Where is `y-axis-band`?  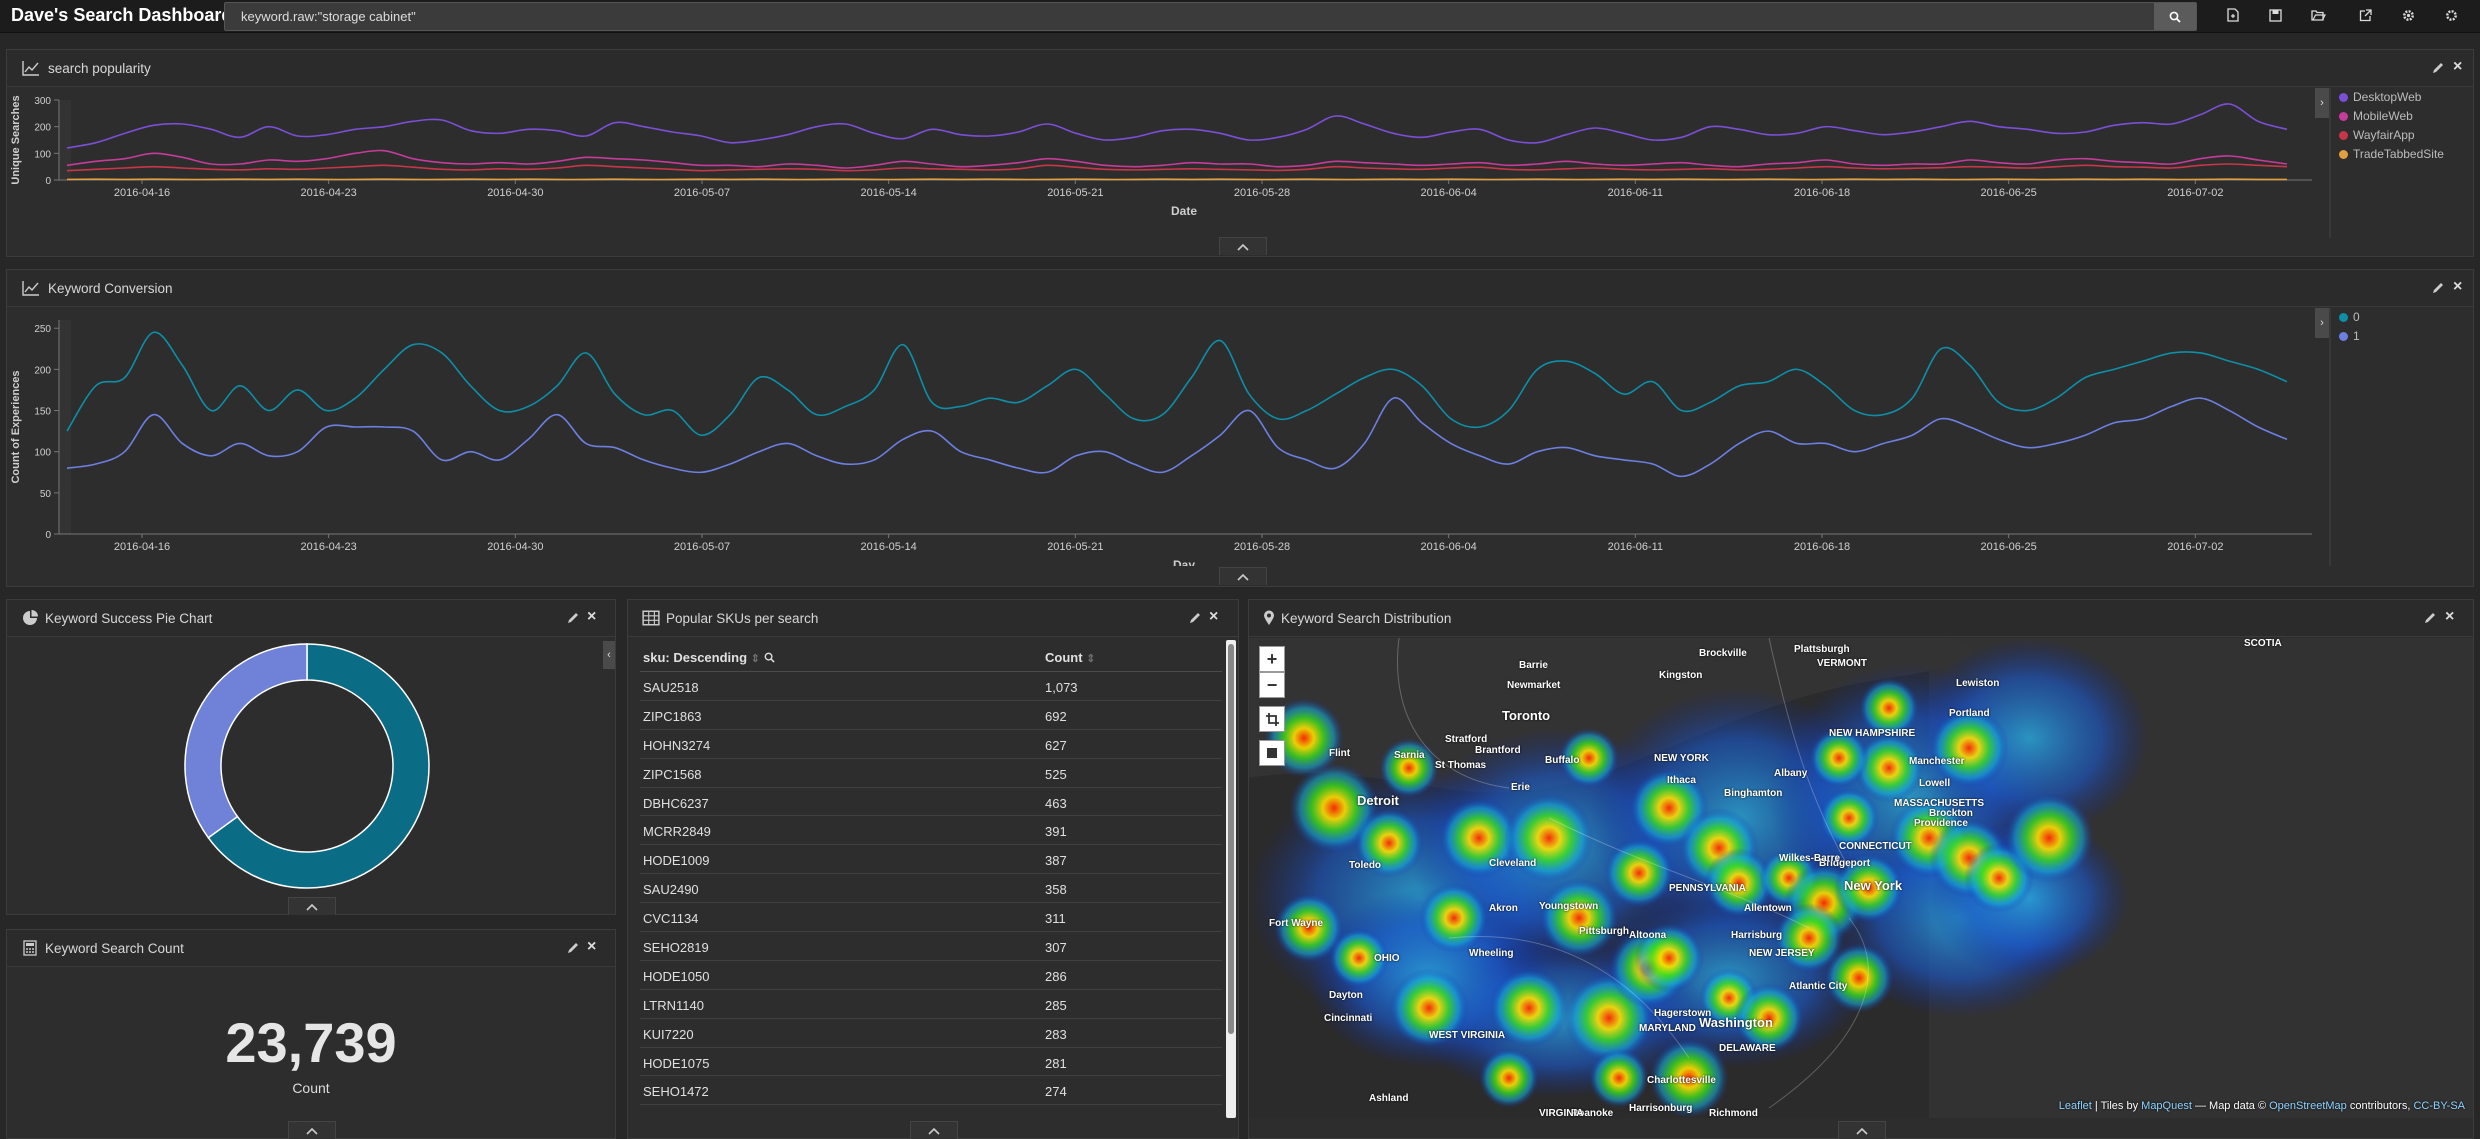
y-axis-band is located at coordinates (65, 427).